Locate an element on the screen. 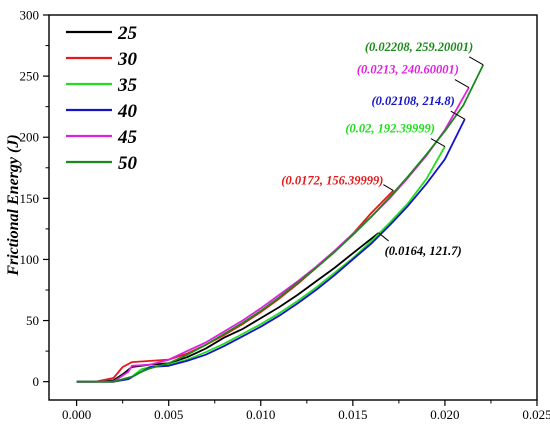 Image resolution: width=550 pixels, height=428 pixels. y-tick-label: 100 is located at coordinates (30, 259).